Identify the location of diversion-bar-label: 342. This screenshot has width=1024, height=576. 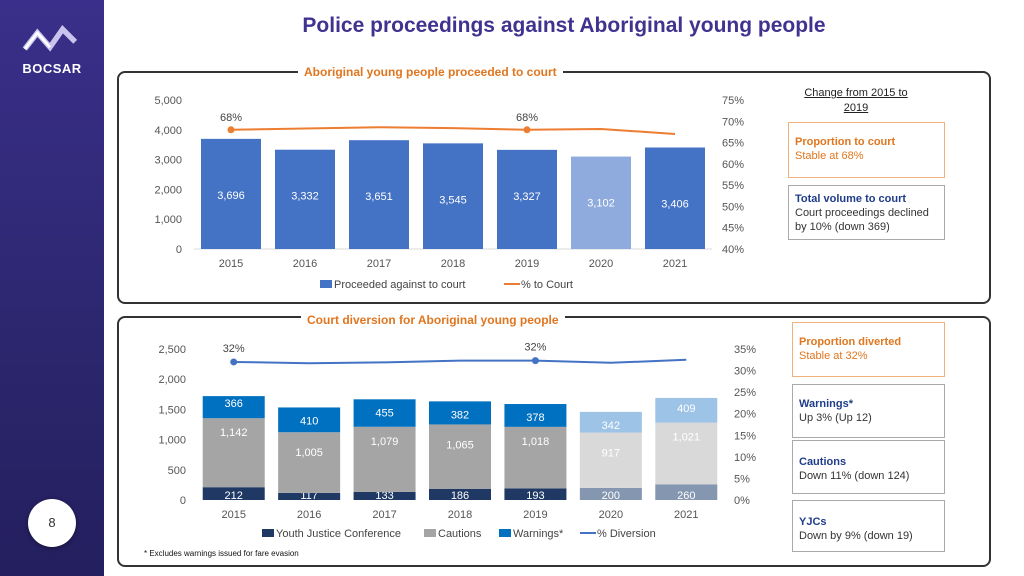
(611, 426).